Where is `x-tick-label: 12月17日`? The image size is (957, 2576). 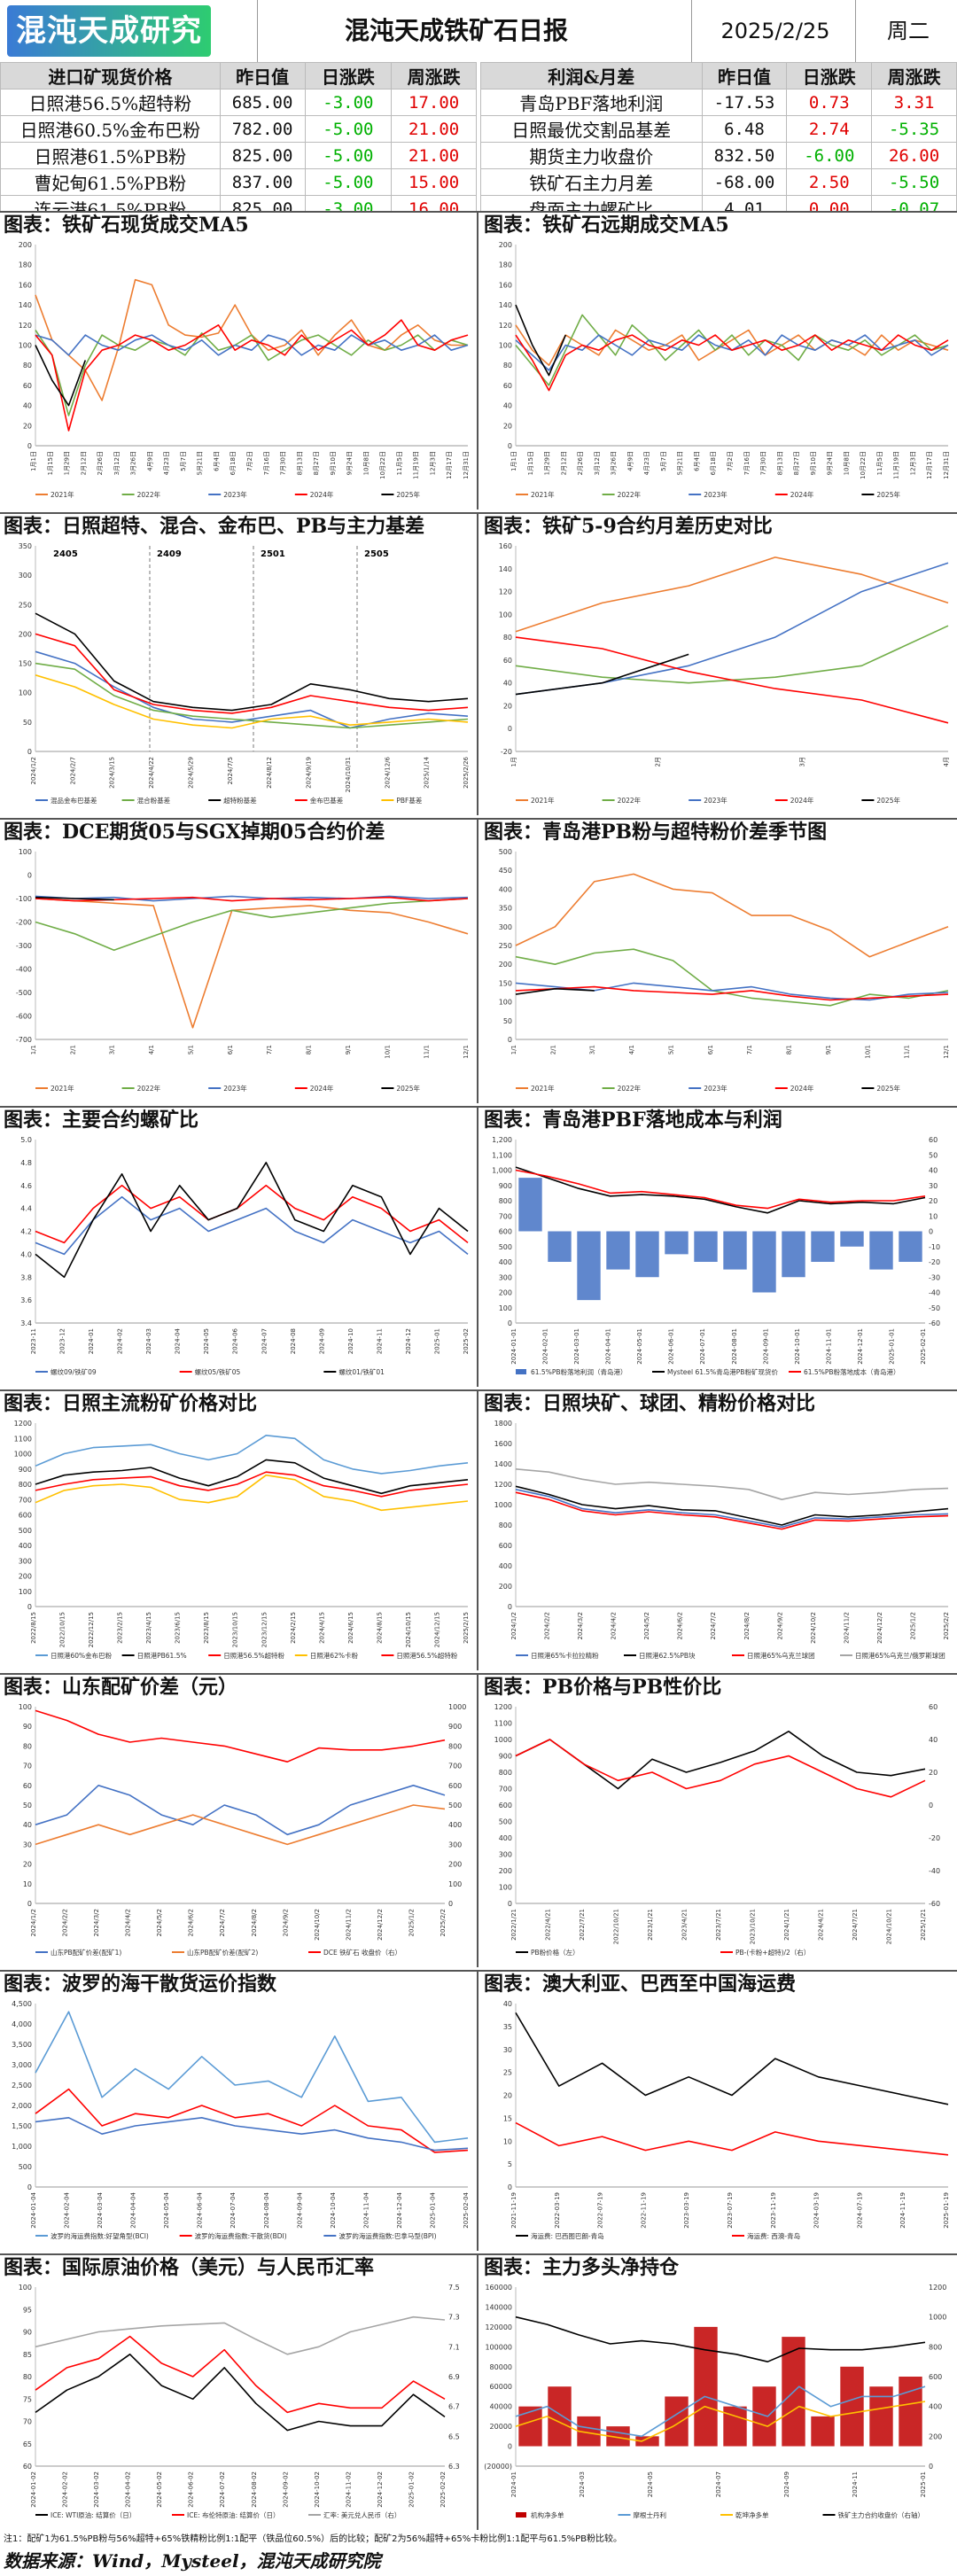 x-tick-label: 12月17日 is located at coordinates (929, 465).